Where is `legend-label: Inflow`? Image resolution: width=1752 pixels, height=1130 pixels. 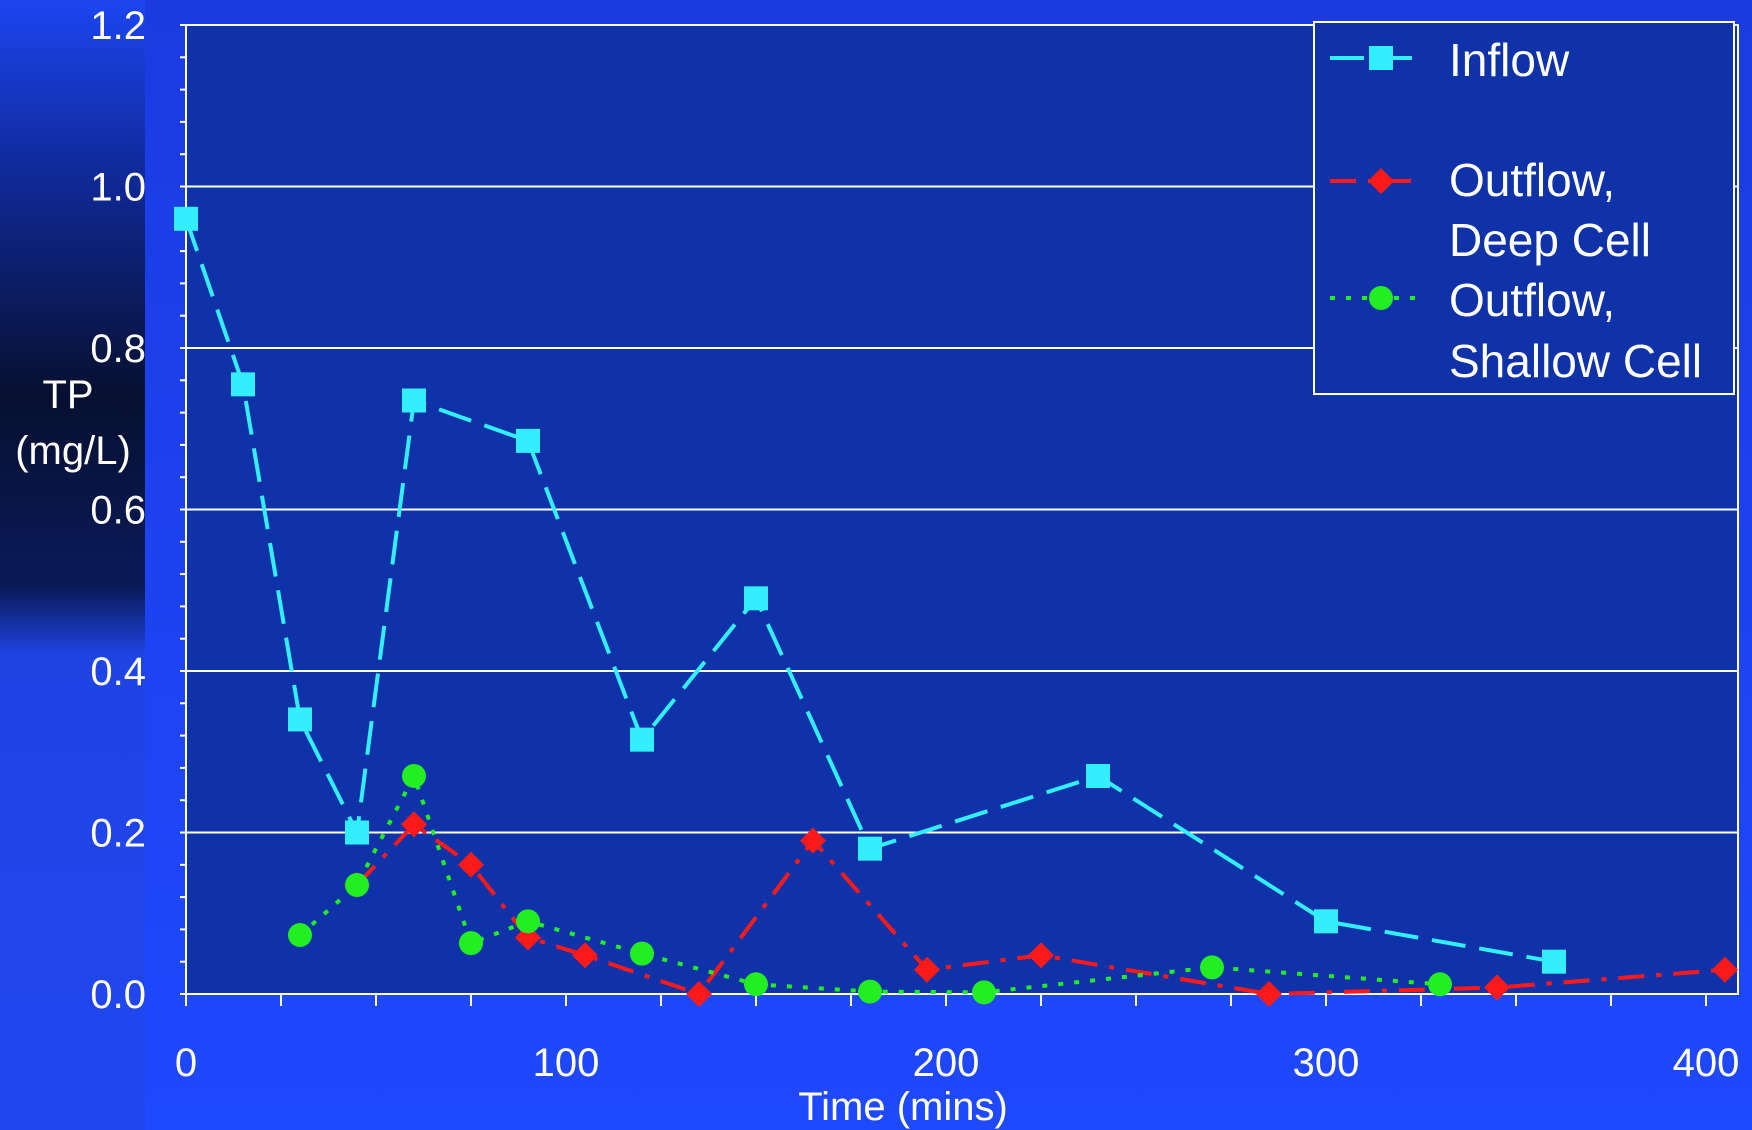 legend-label: Inflow is located at coordinates (1509, 60).